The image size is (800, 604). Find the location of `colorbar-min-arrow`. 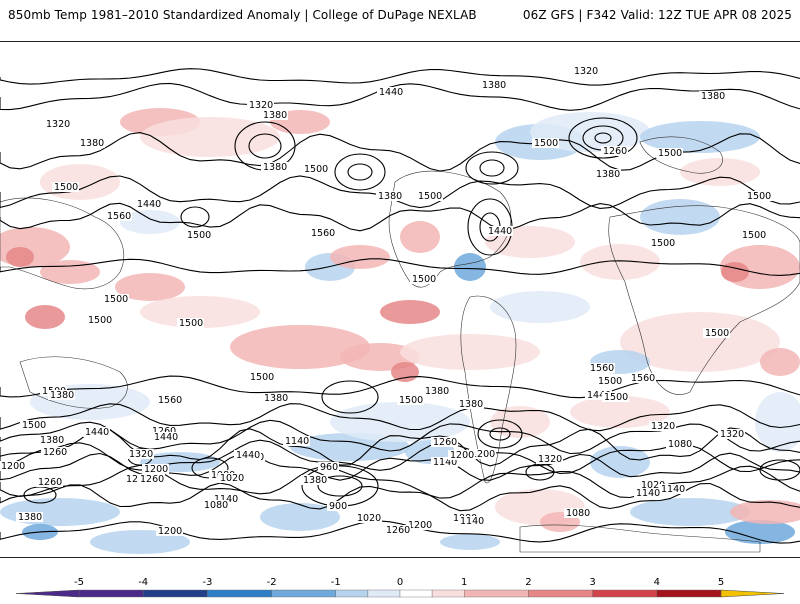

colorbar-min-arrow is located at coordinates (47, 593).